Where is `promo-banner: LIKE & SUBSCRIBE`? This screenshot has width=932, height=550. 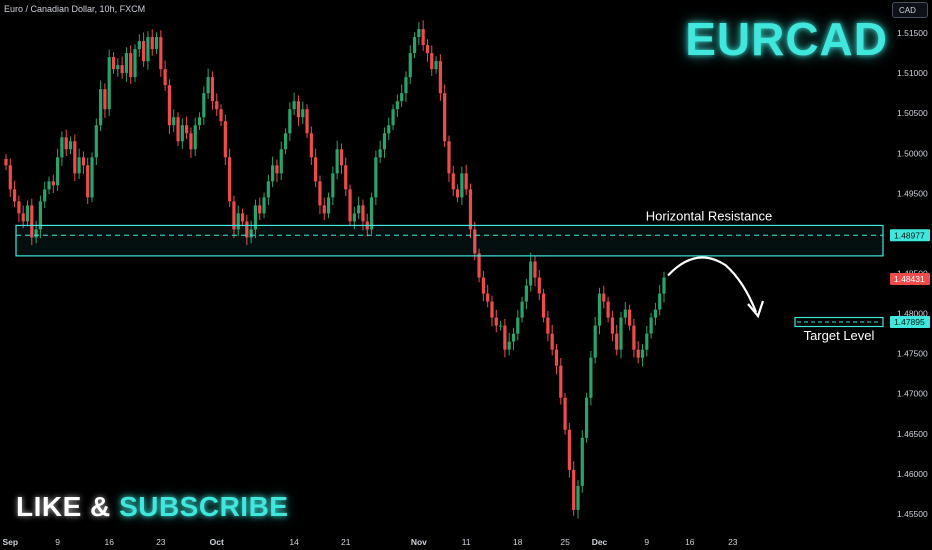 promo-banner: LIKE & SUBSCRIBE is located at coordinates (152, 507).